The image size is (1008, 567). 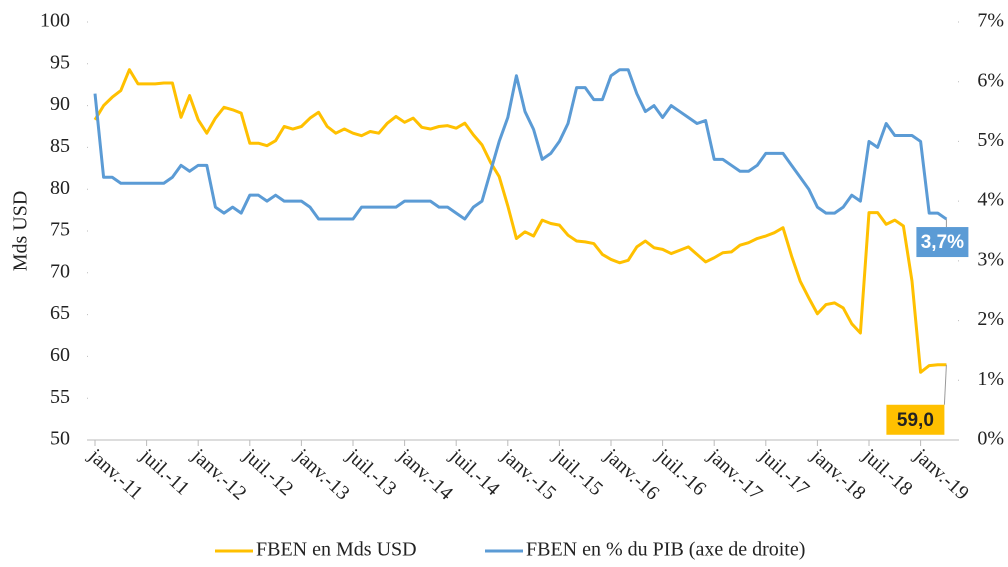 I want to click on y-tick-label: 95, so click(x=60, y=62).